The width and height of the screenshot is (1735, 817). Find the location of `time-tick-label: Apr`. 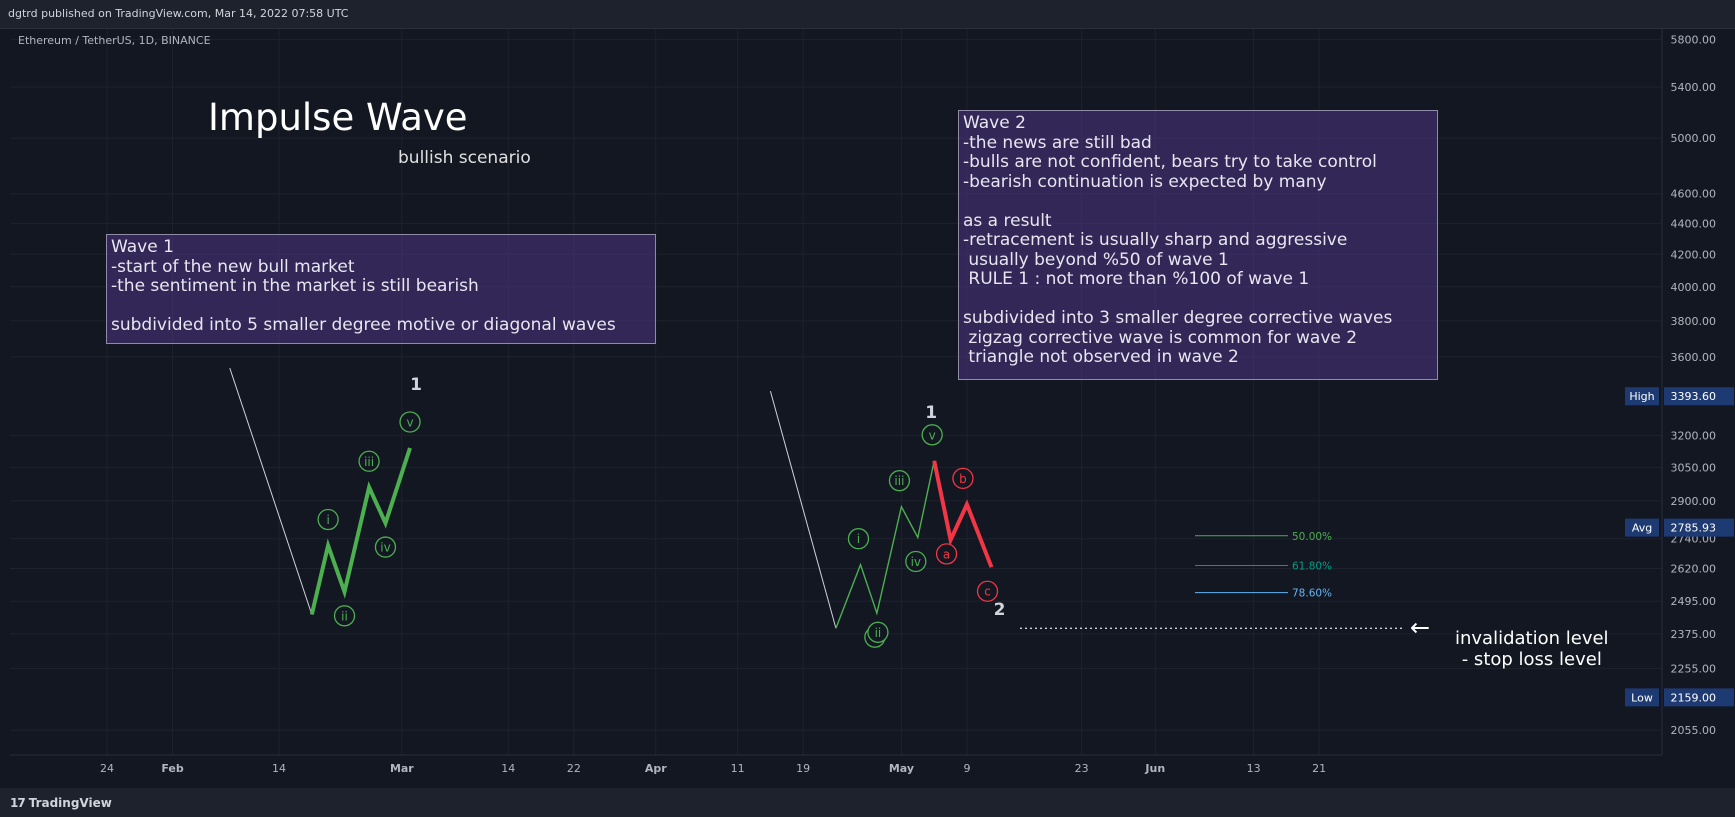

time-tick-label: Apr is located at coordinates (656, 768).